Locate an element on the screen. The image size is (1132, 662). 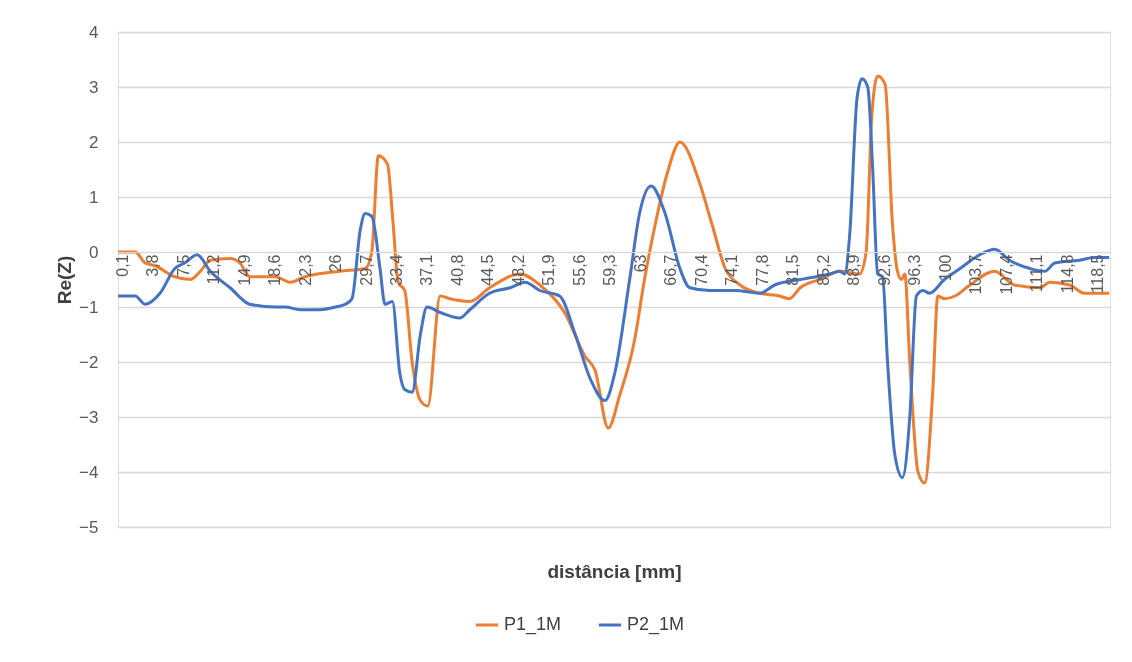
x-tick-label: 70,4 is located at coordinates (701, 270).